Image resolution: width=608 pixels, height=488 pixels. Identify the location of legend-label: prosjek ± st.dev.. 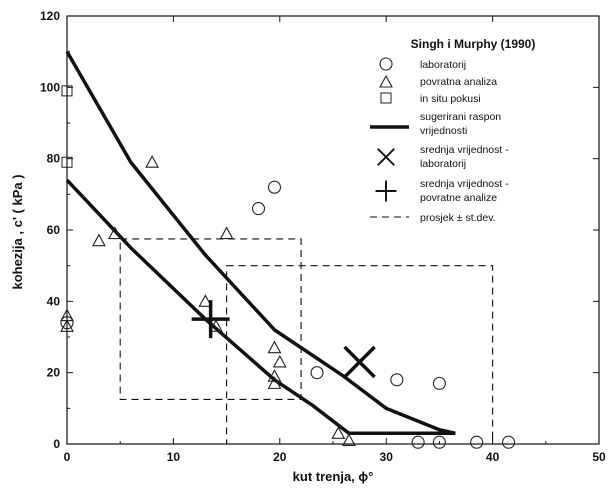
(458, 218).